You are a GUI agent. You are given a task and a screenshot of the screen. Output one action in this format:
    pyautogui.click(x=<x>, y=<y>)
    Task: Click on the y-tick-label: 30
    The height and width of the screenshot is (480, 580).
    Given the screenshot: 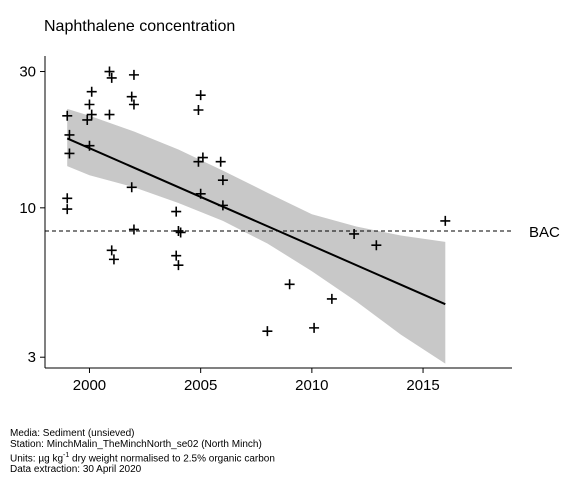 What is the action you would take?
    pyautogui.click(x=27, y=72)
    